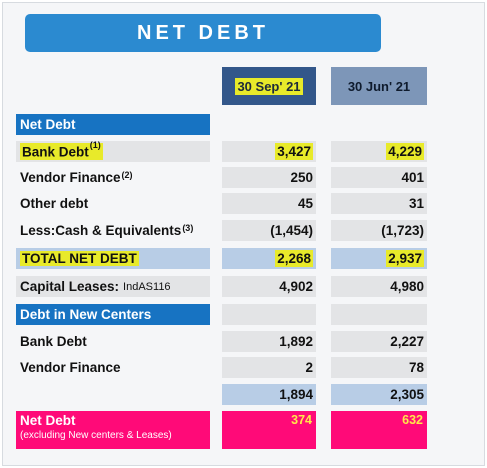 The image size is (487, 468). I want to click on total-net-debt-row: TOTAL NET DEBT 2,268 2,937, so click(222, 258).